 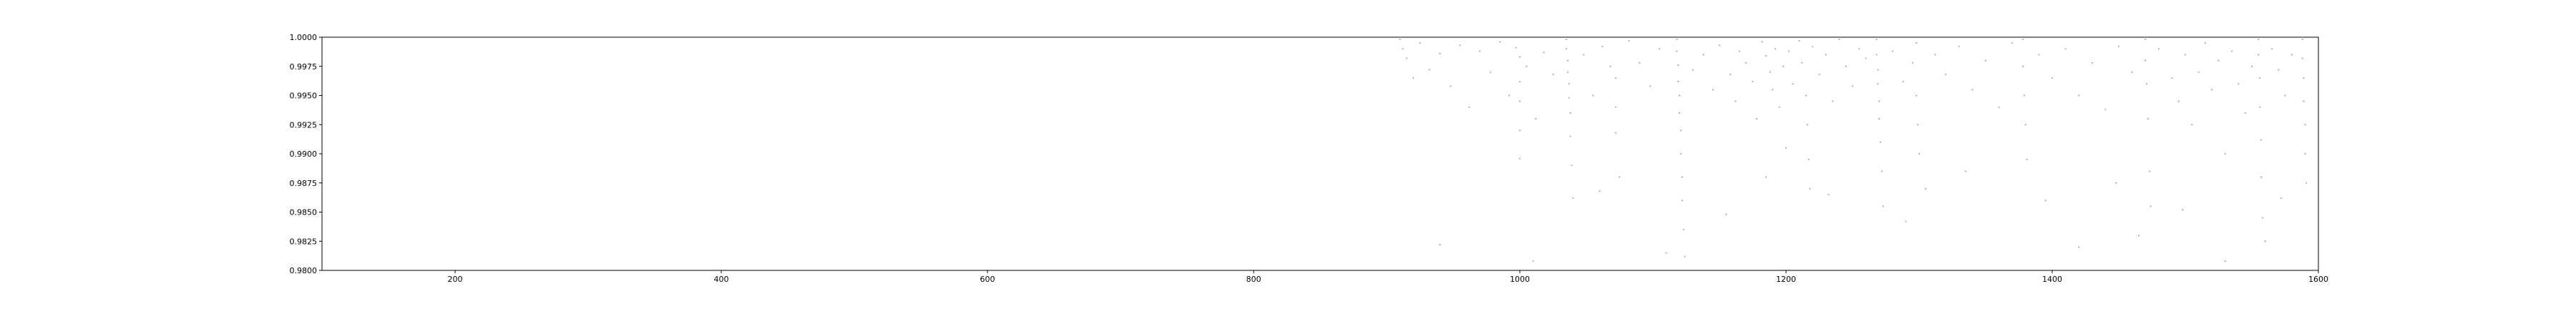 I want to click on x-tick-label: 1200, so click(x=1786, y=279).